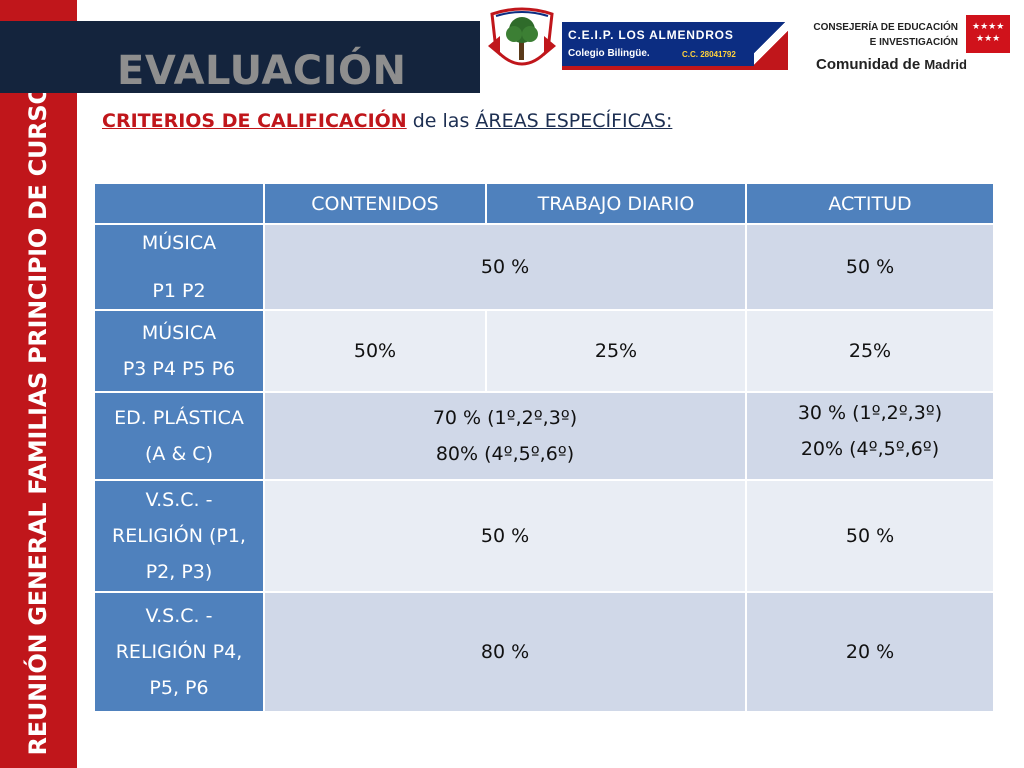 The width and height of the screenshot is (1024, 768). I want to click on school-name: C.E.I.P. LOS ALMENDROS, so click(651, 35).